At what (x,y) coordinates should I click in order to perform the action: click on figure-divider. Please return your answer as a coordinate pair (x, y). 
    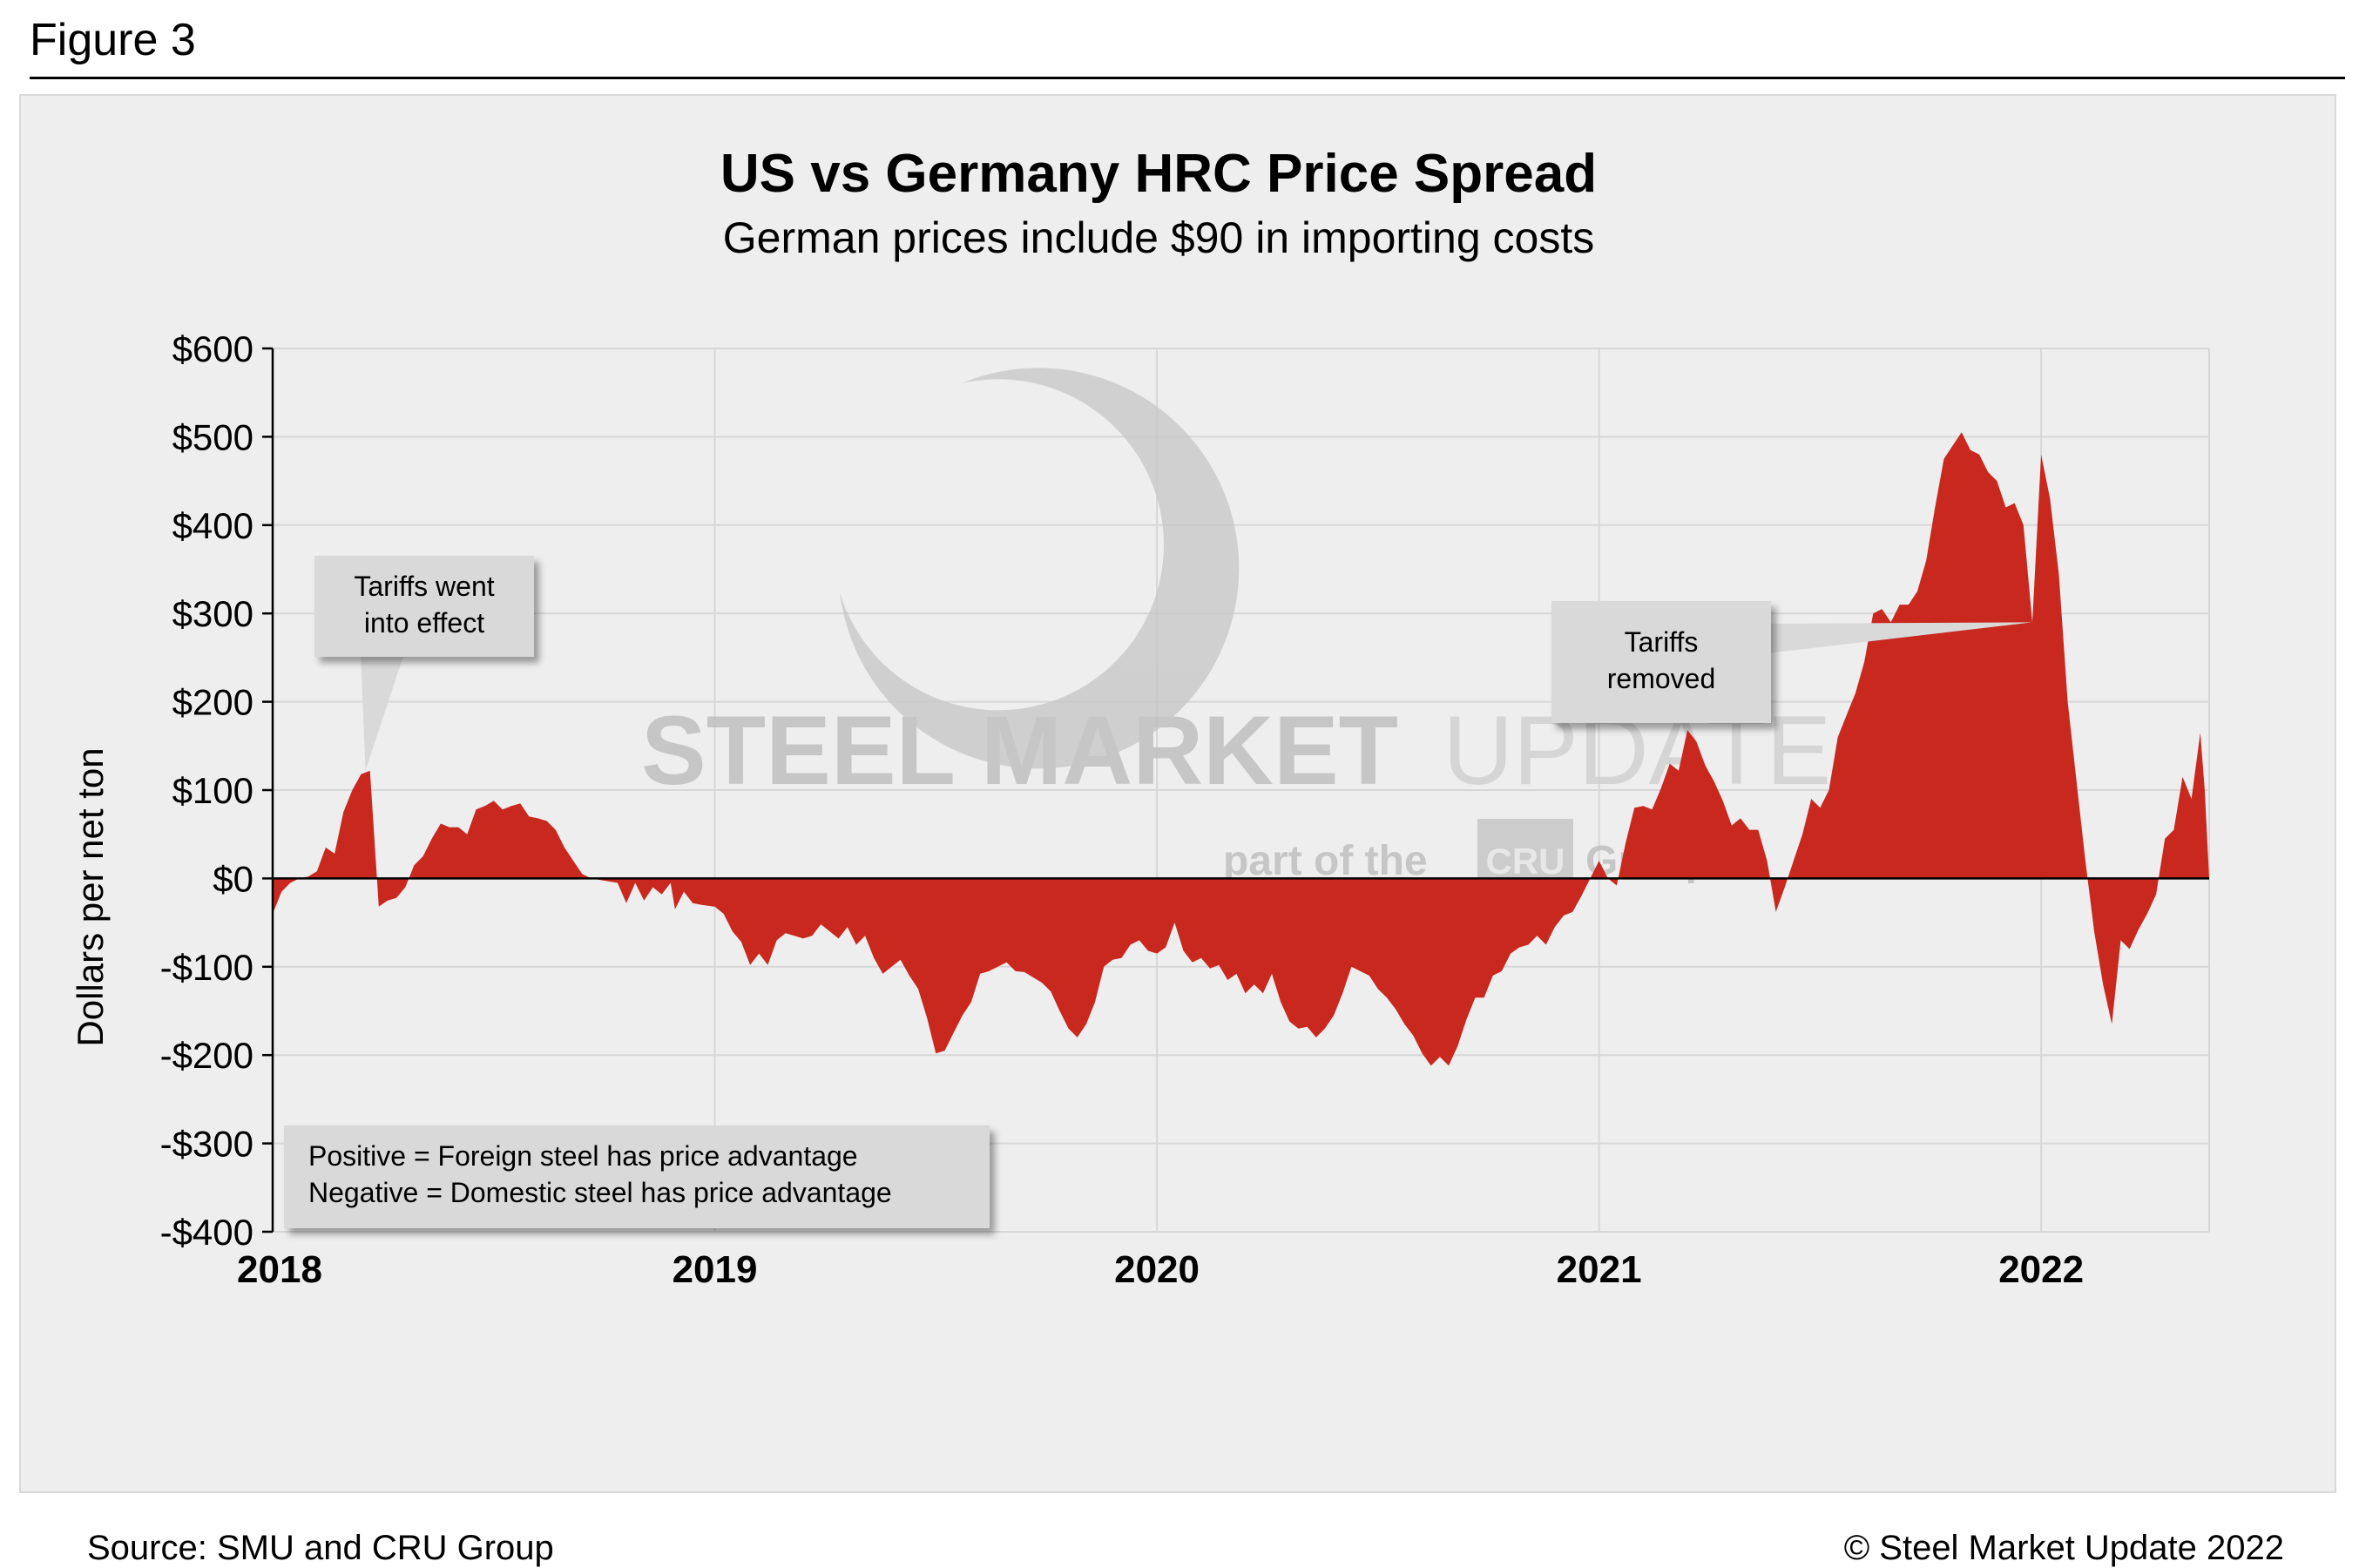
    Looking at the image, I should click on (1187, 78).